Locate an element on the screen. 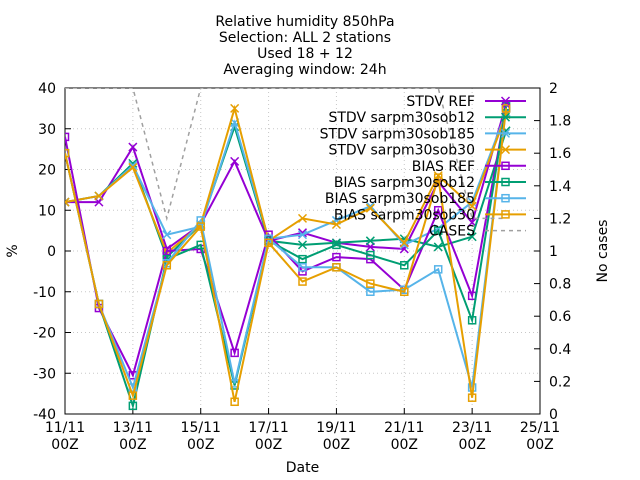 This screenshot has height=480, width=640. x-tick-label: 25/11 is located at coordinates (540, 428).